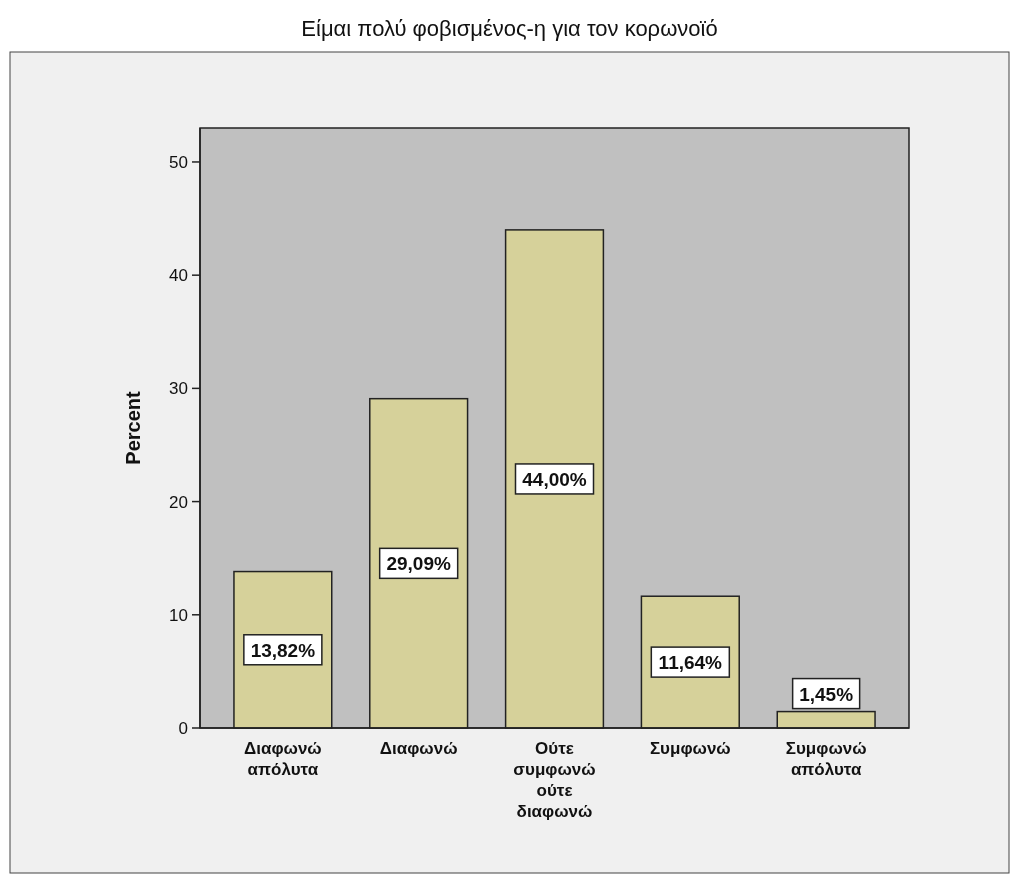  Describe the element at coordinates (178, 162) in the screenshot. I see `y-tick-label: 50` at that location.